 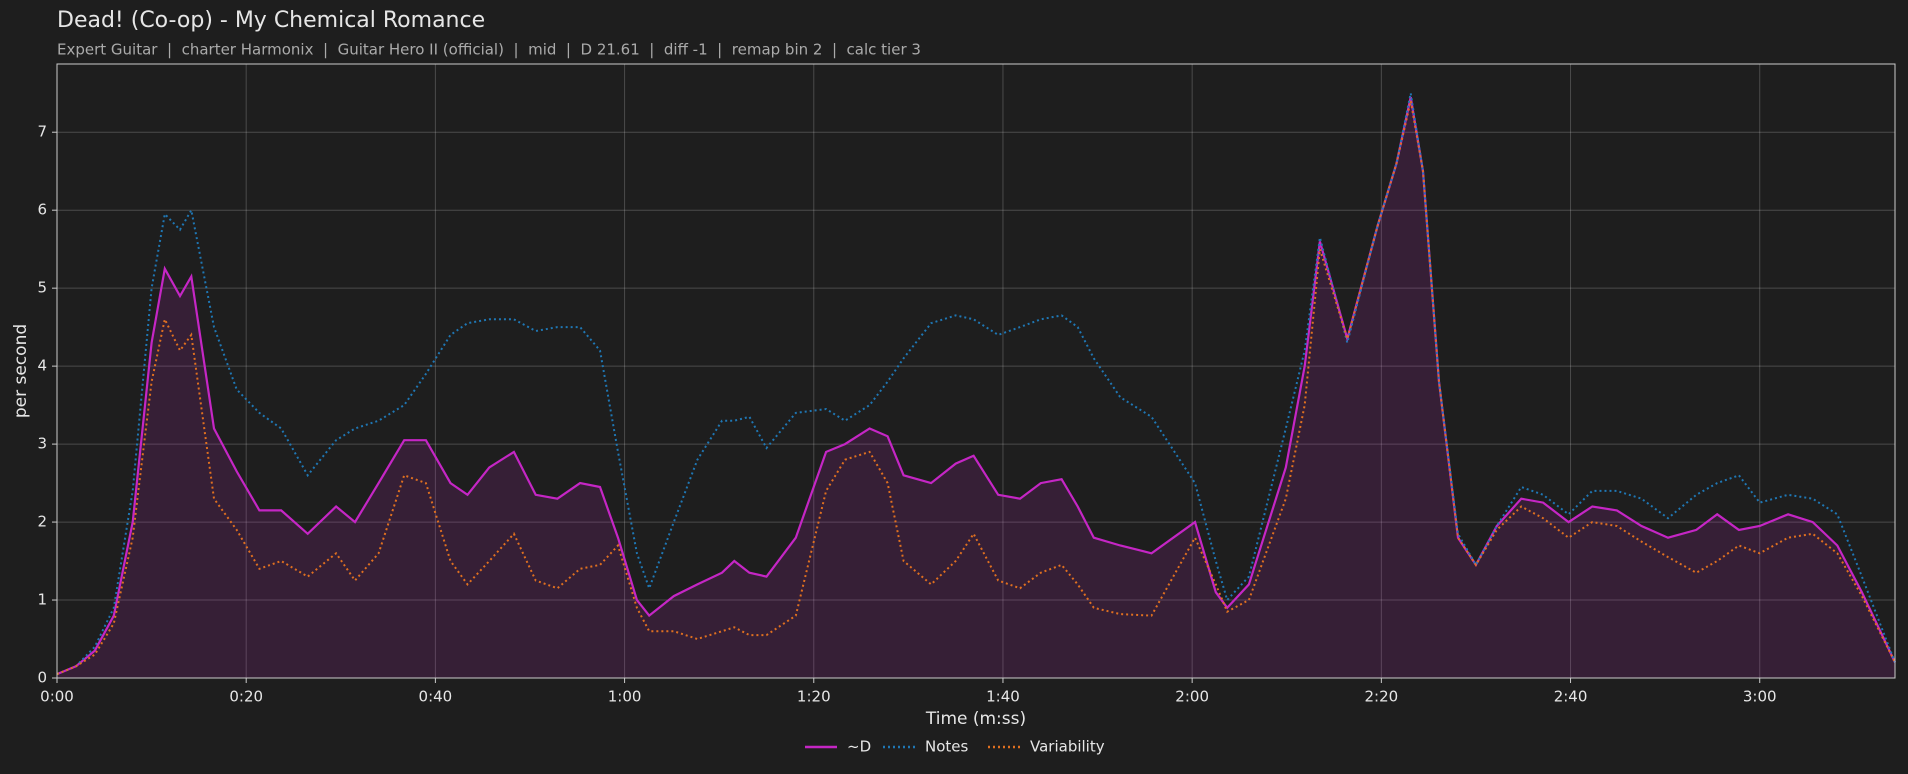 What do you see at coordinates (271, 20) in the screenshot?
I see `chart-title: Dead! (Co-op) - My Chemical Romance` at bounding box center [271, 20].